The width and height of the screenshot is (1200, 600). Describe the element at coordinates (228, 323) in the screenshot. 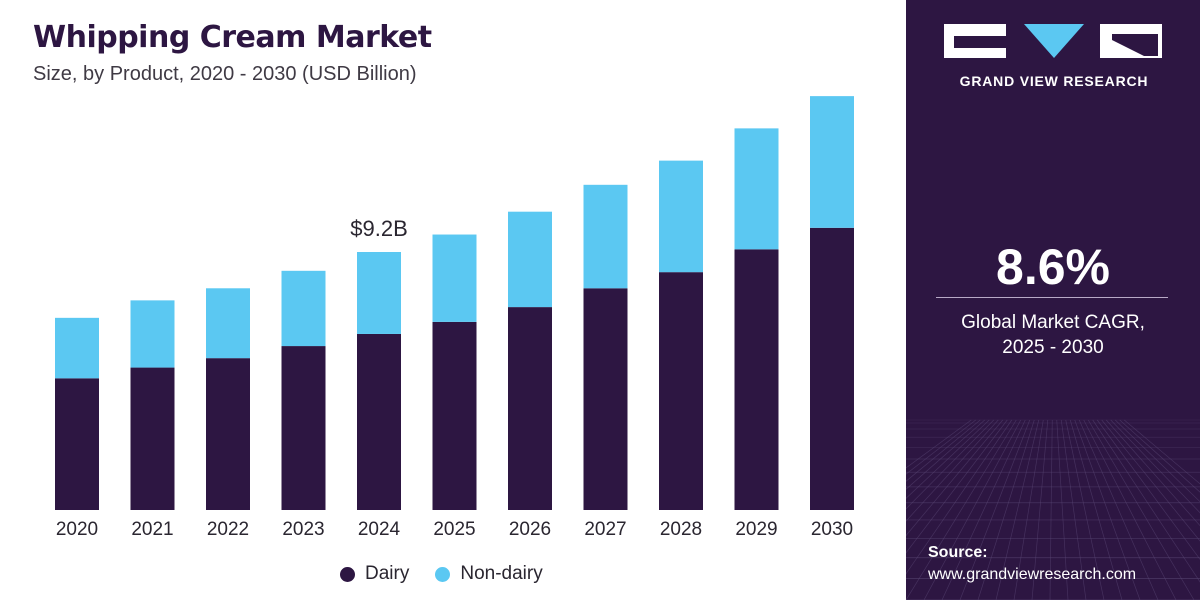

I see `bar-non-dairy-2022` at that location.